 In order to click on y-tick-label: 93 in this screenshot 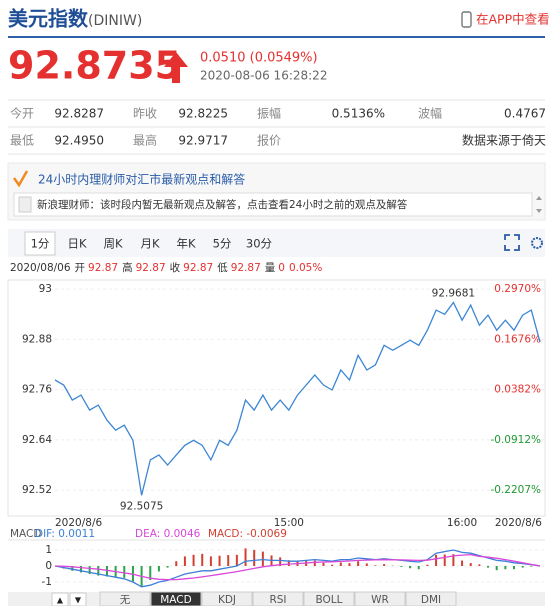, I will do `click(45, 289)`.